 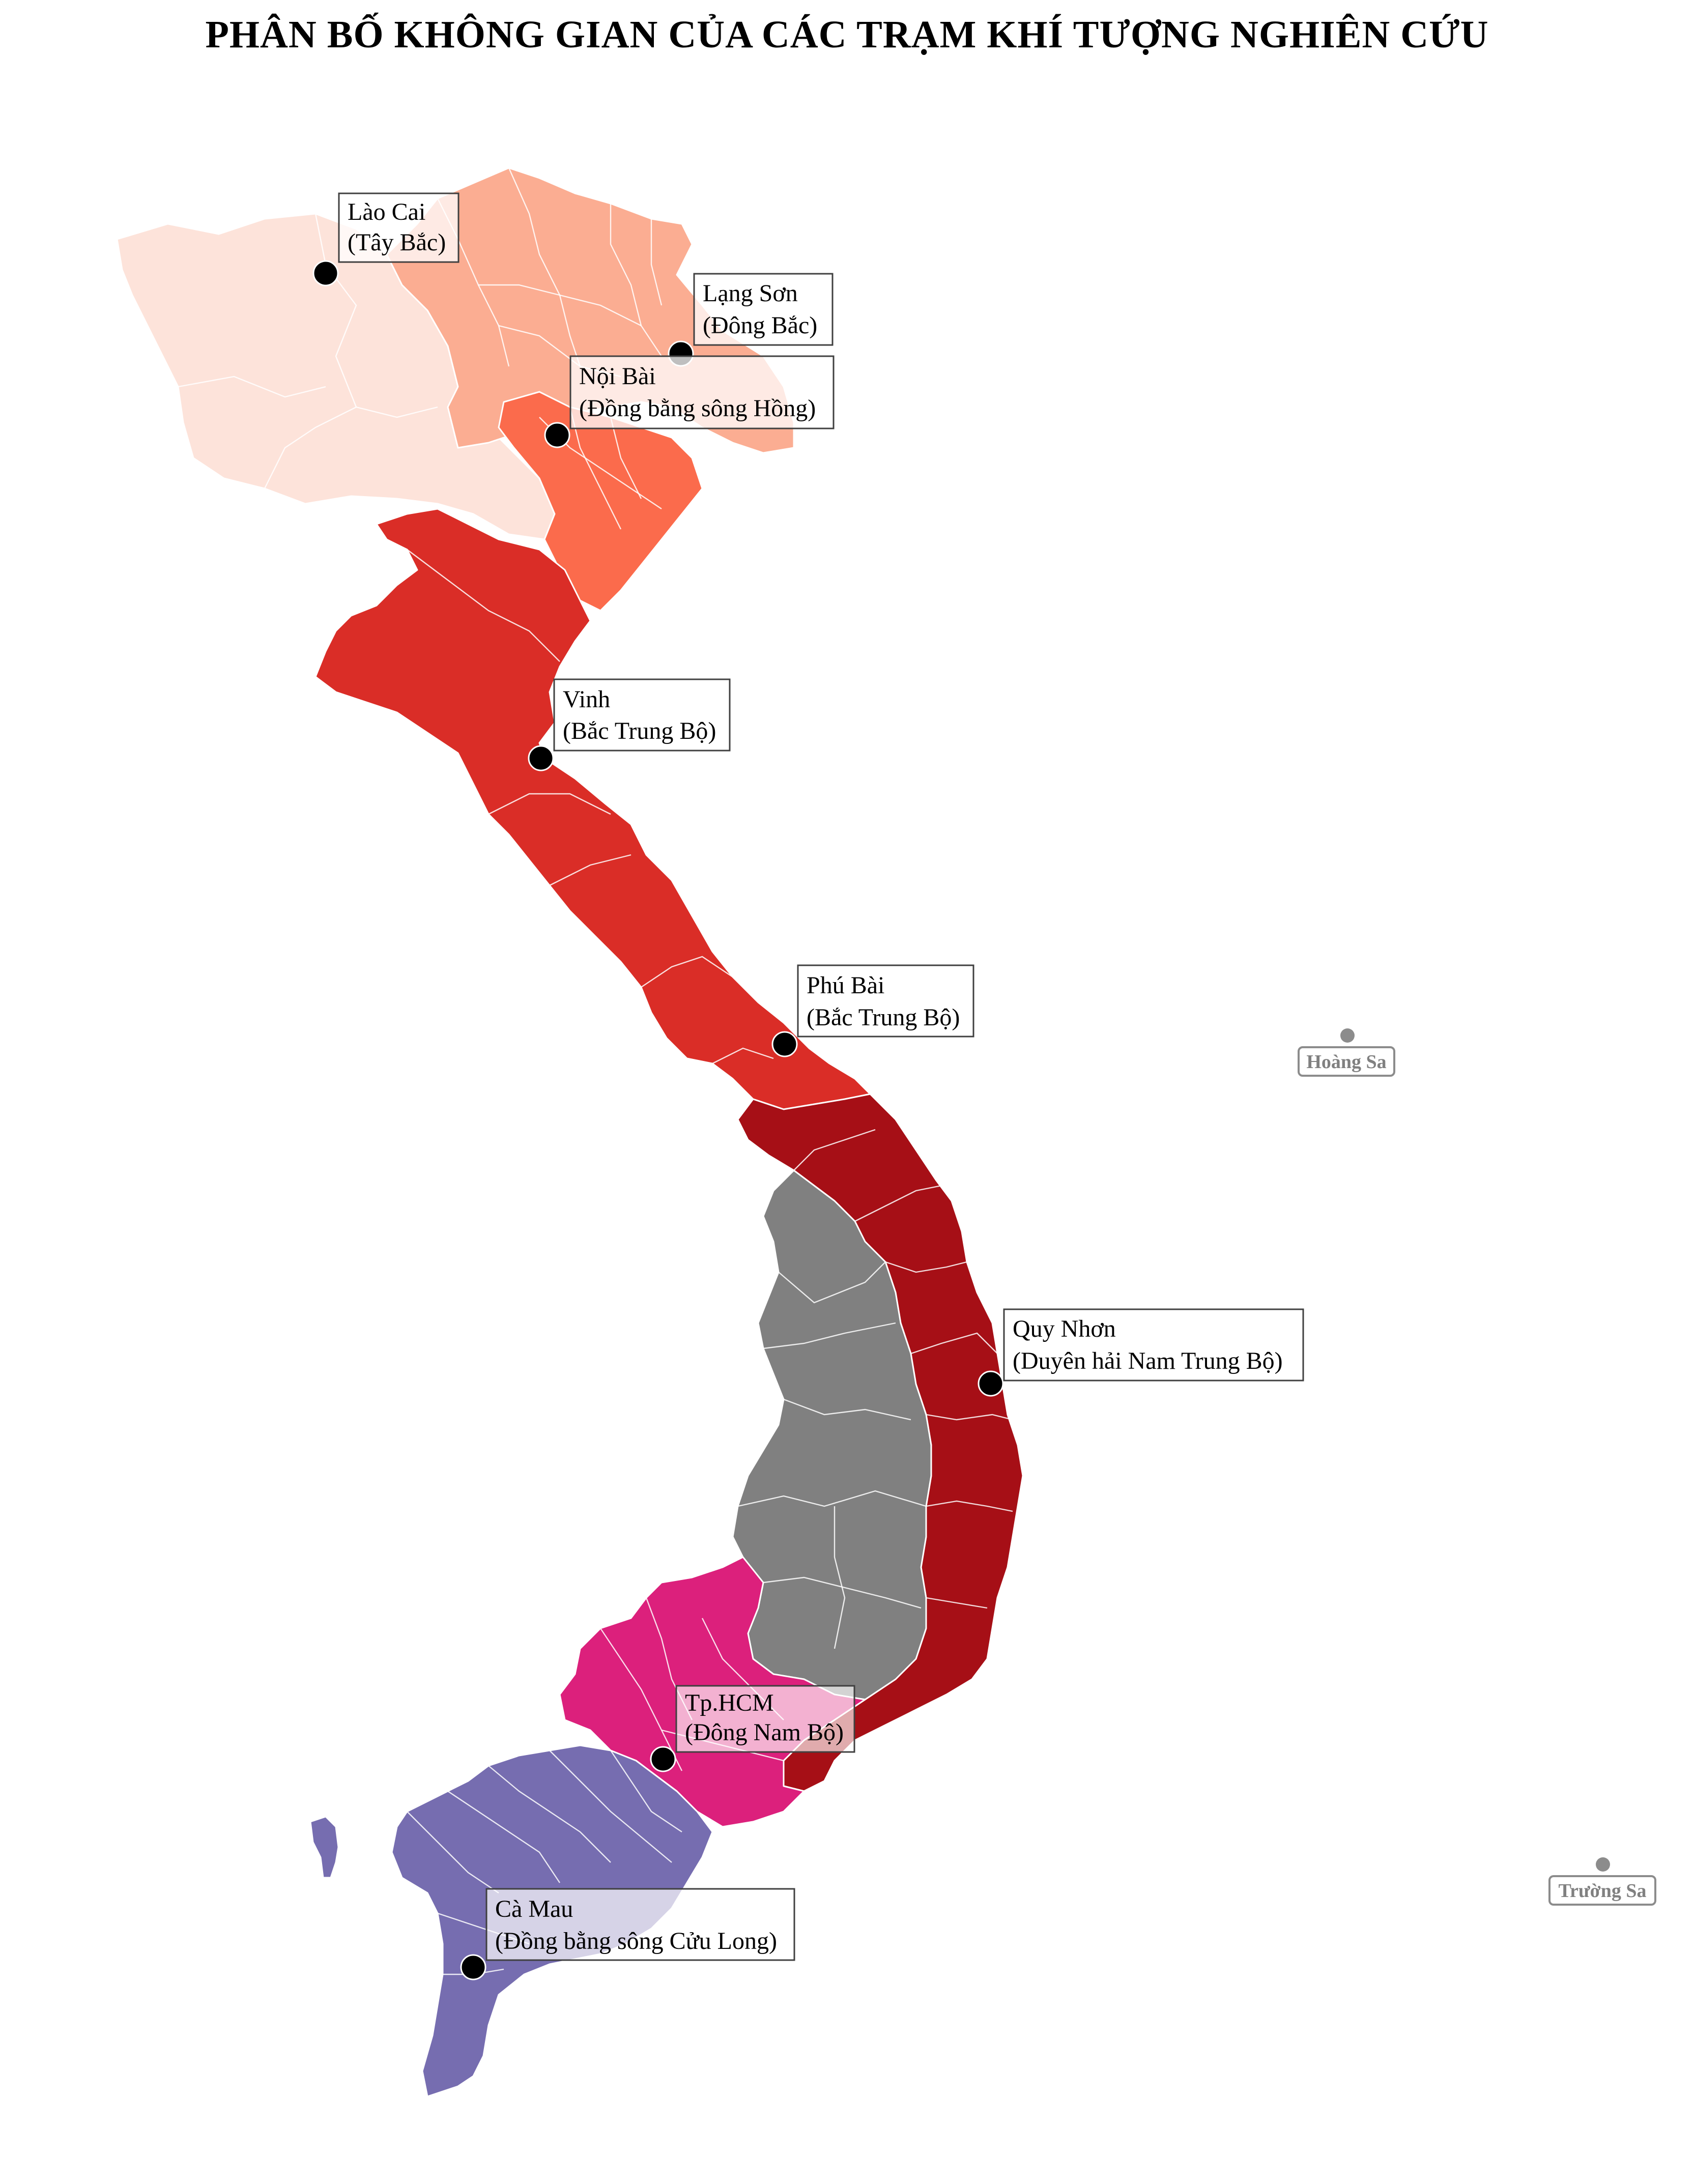 What do you see at coordinates (760, 325) in the screenshot?
I see `station-region: (Đông Bắc)` at bounding box center [760, 325].